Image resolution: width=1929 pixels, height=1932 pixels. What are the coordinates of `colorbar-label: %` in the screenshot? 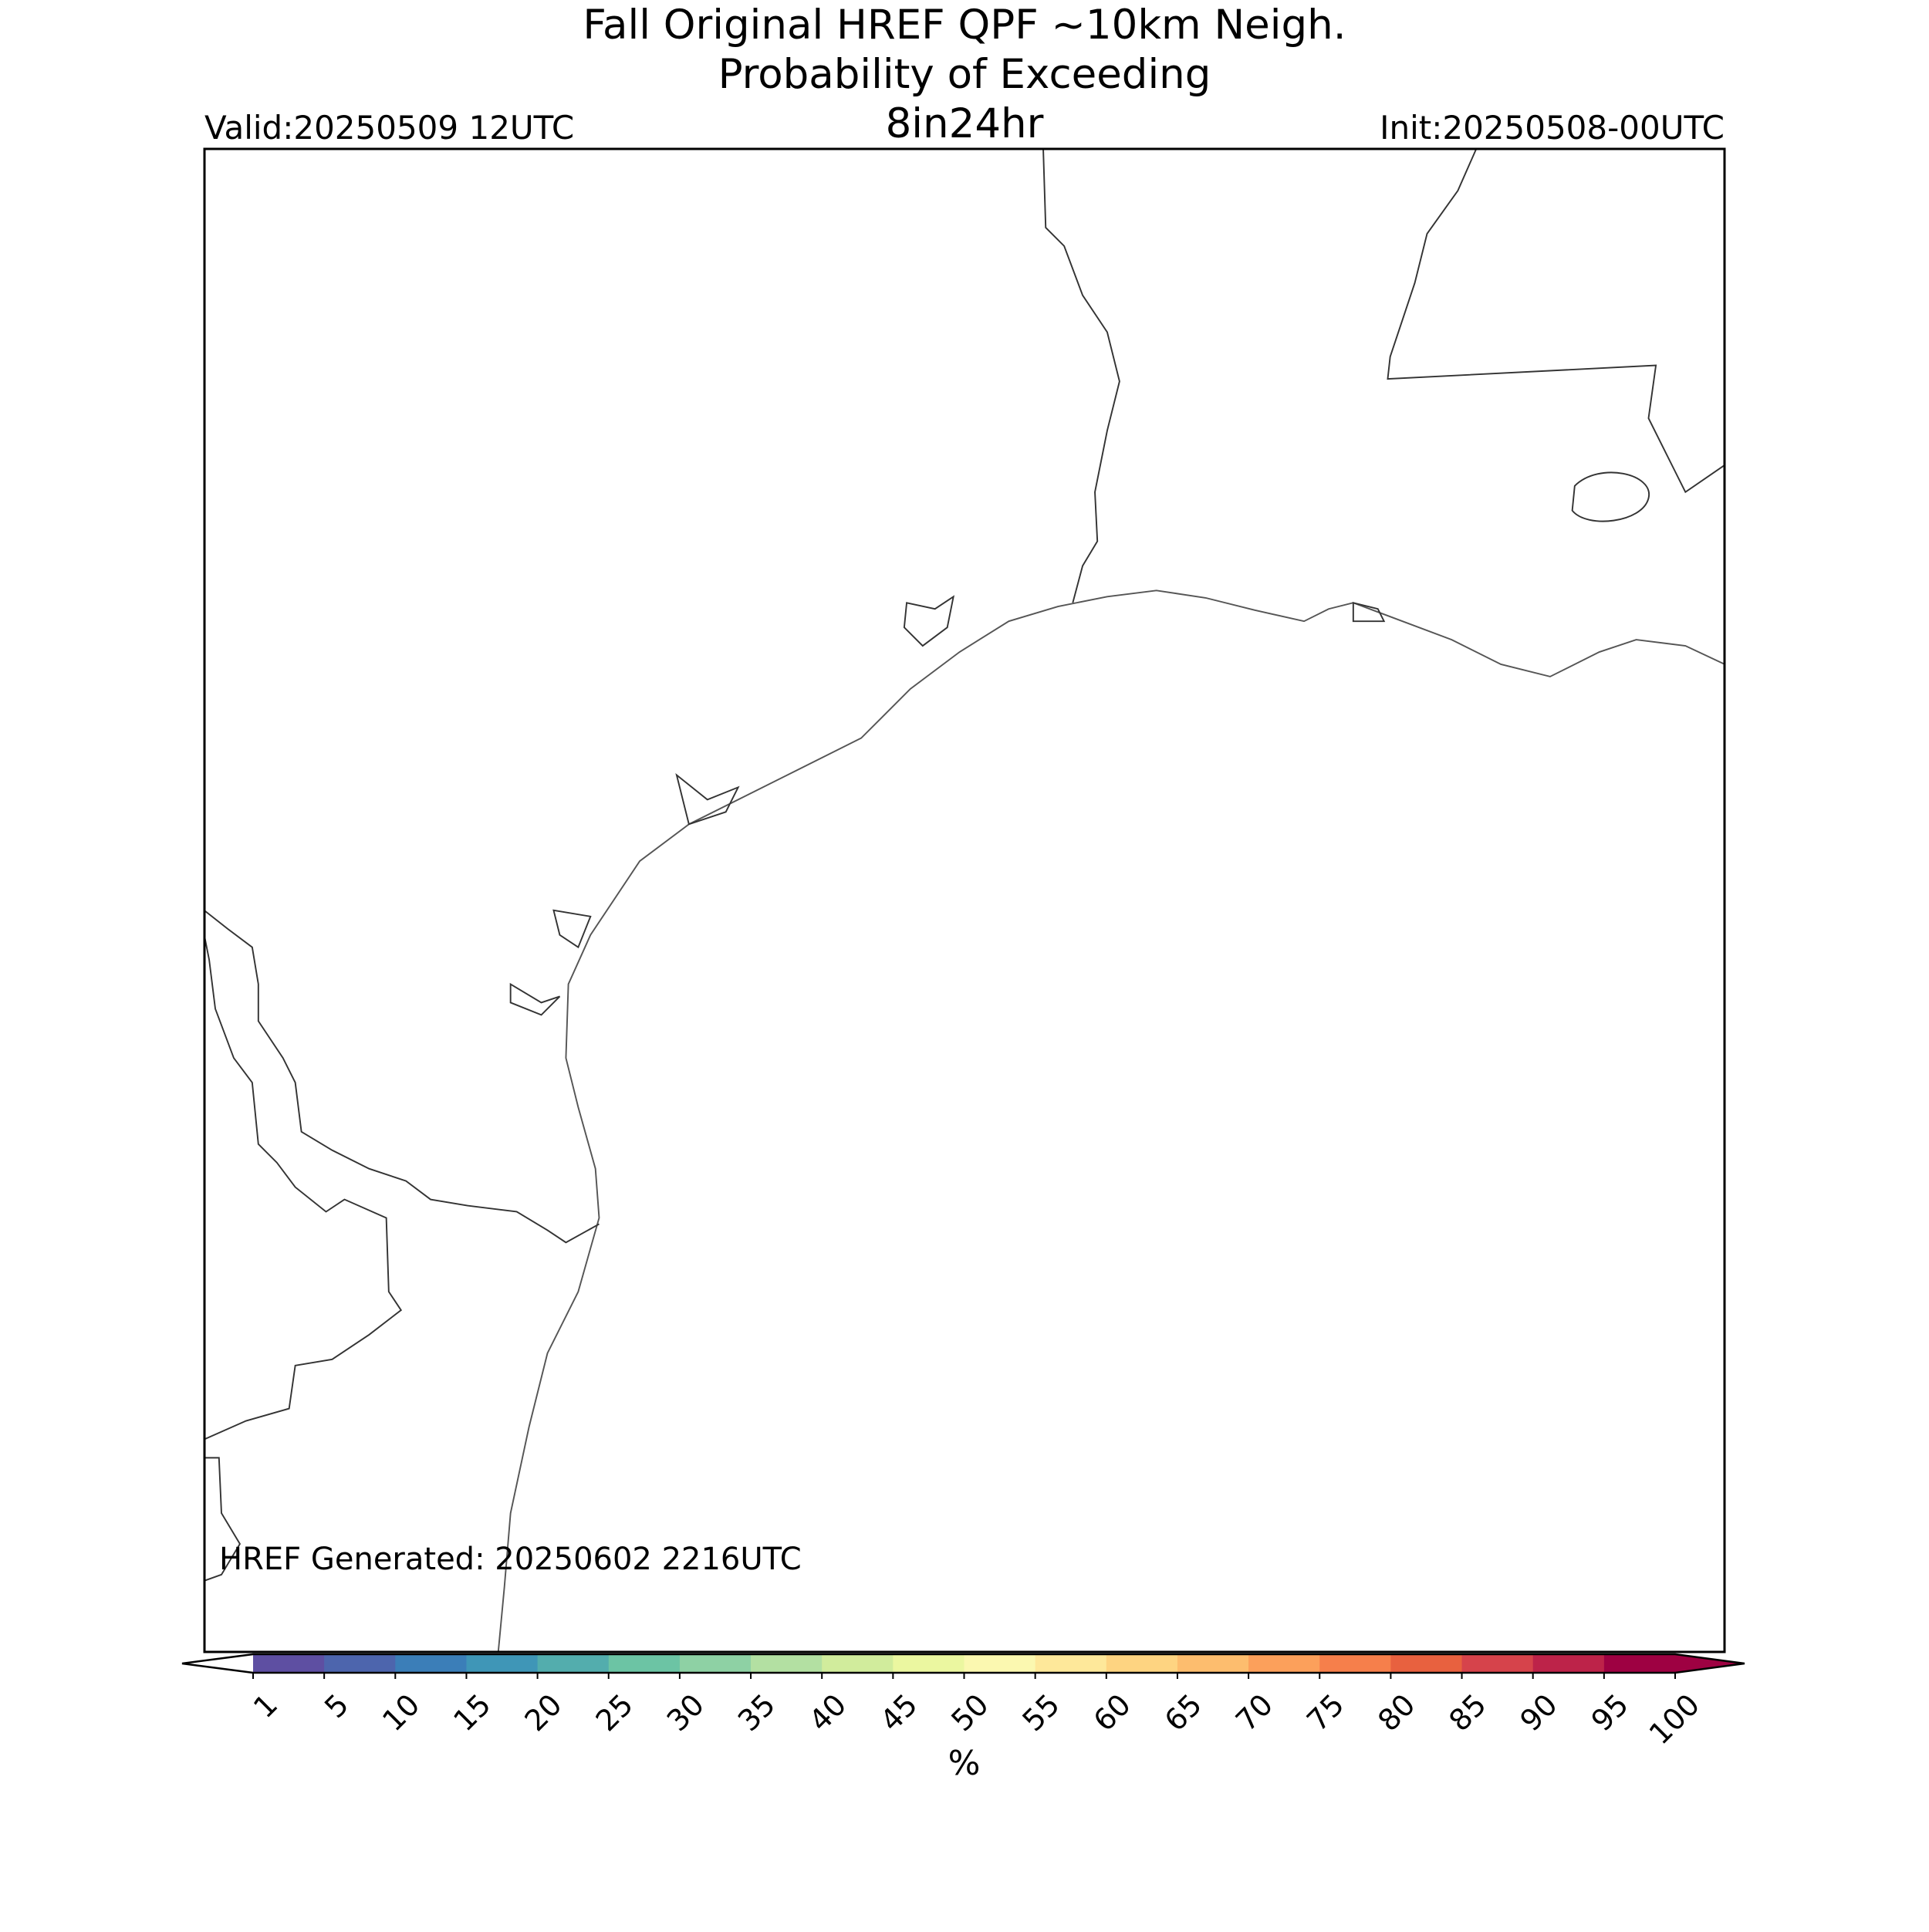 It's located at (964, 1764).